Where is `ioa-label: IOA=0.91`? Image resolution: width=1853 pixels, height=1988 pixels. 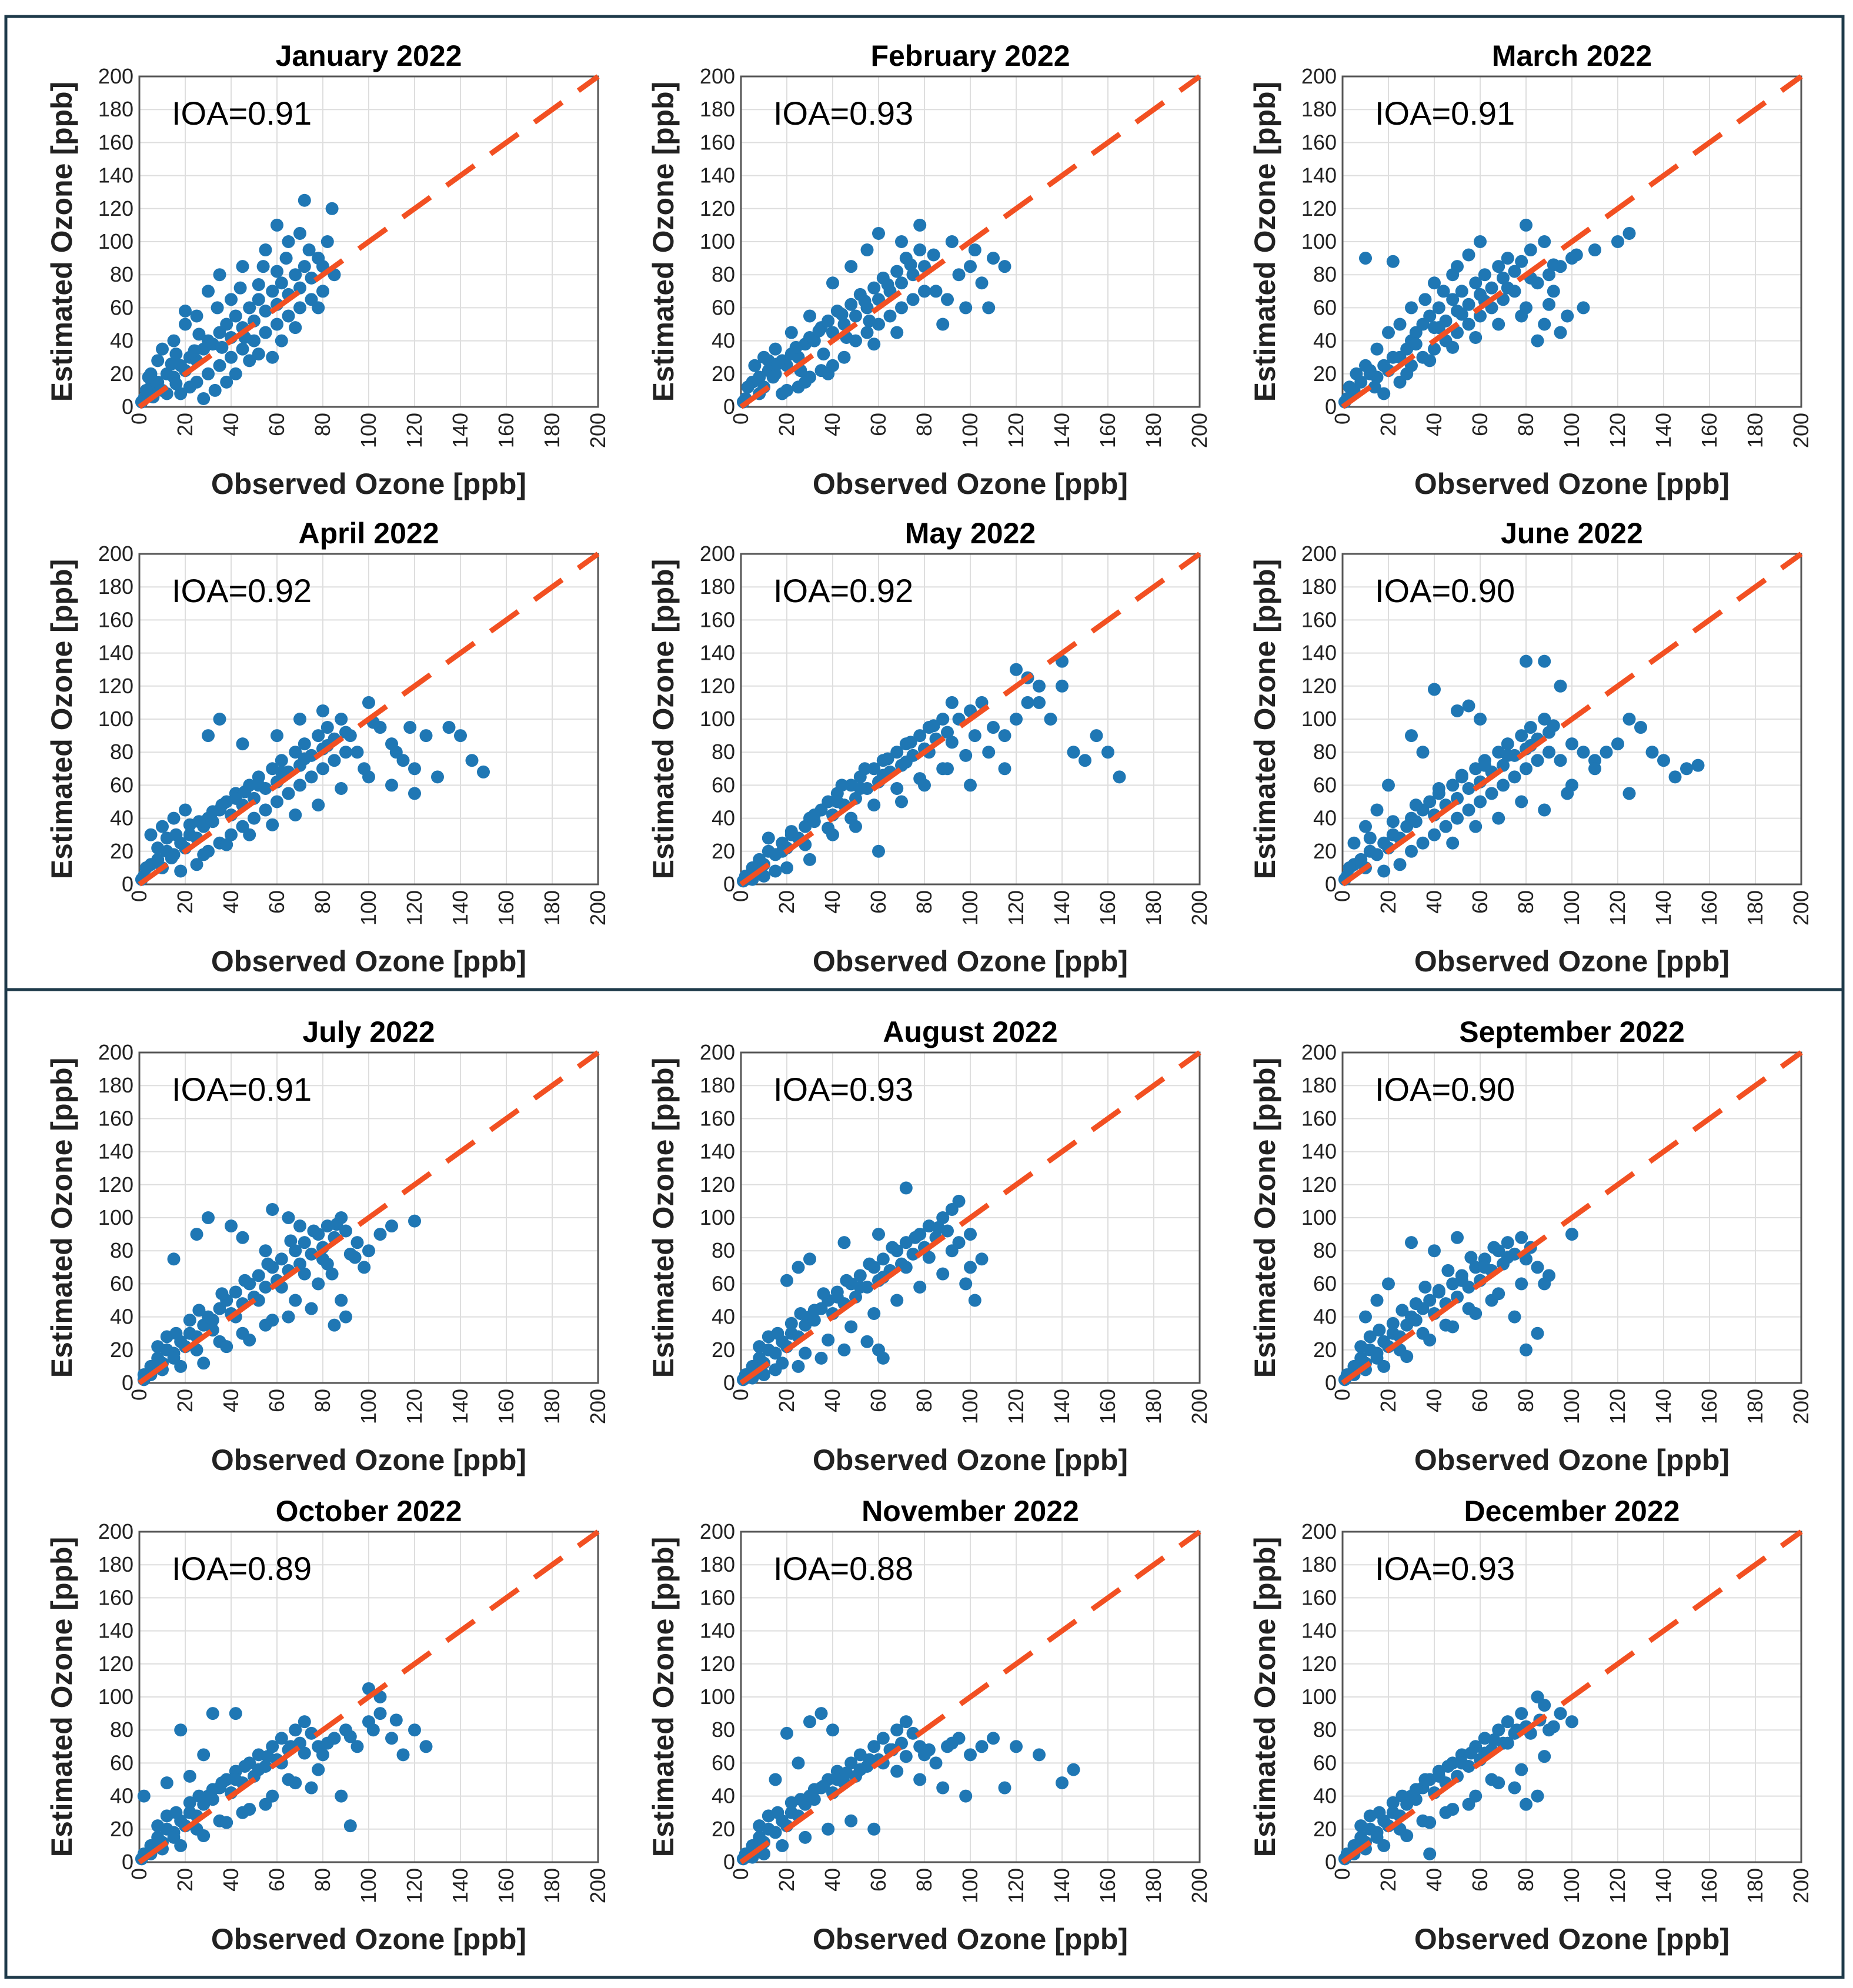 ioa-label: IOA=0.91 is located at coordinates (1445, 113).